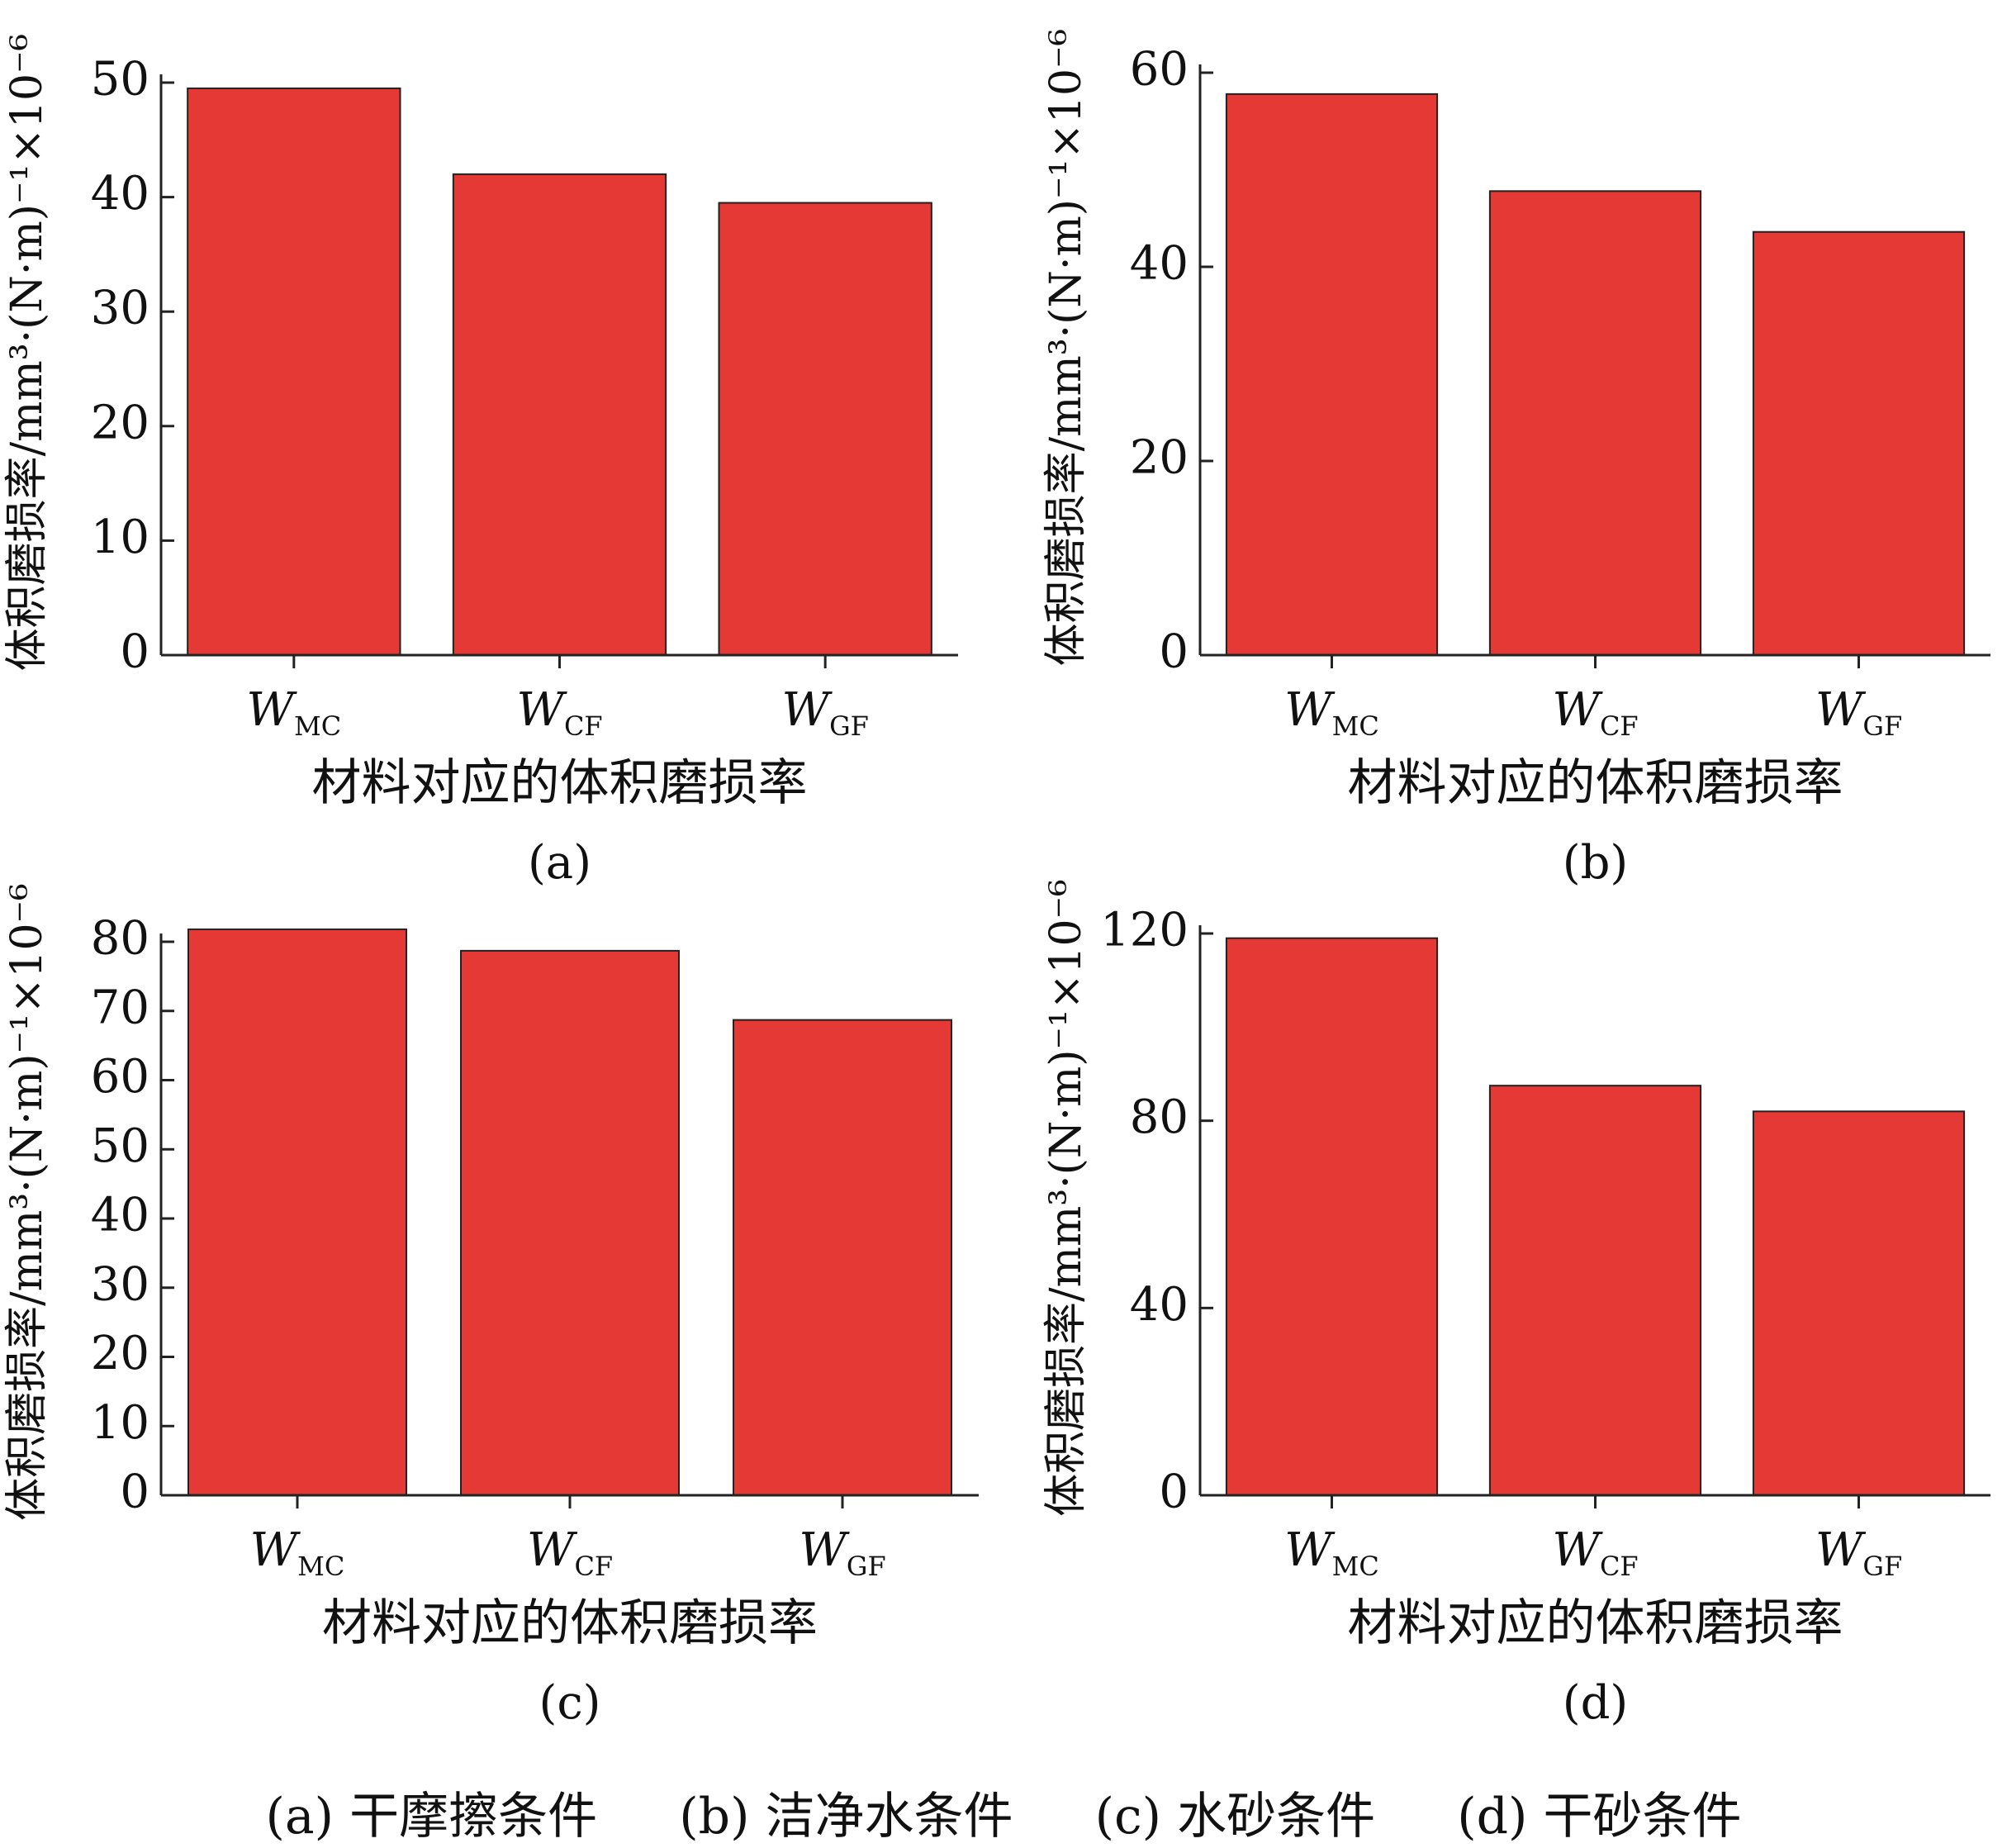 The height and width of the screenshot is (1848, 2007). What do you see at coordinates (1599, 1817) in the screenshot?
I see `caption-d: (d) 干砂条件` at bounding box center [1599, 1817].